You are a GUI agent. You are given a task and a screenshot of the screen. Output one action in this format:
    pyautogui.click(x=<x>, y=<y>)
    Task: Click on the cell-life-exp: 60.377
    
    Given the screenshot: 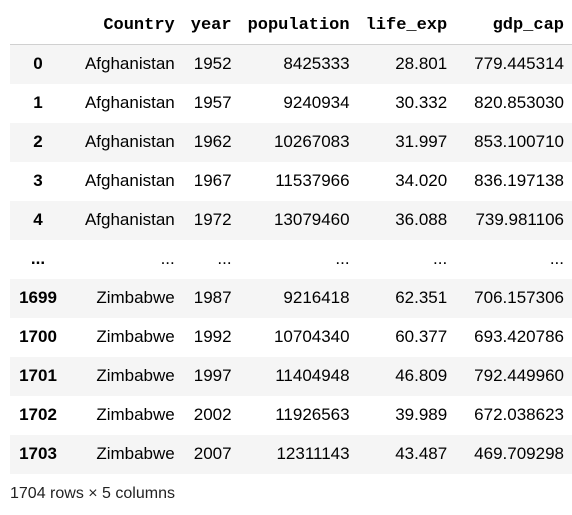 What is the action you would take?
    pyautogui.click(x=421, y=336)
    